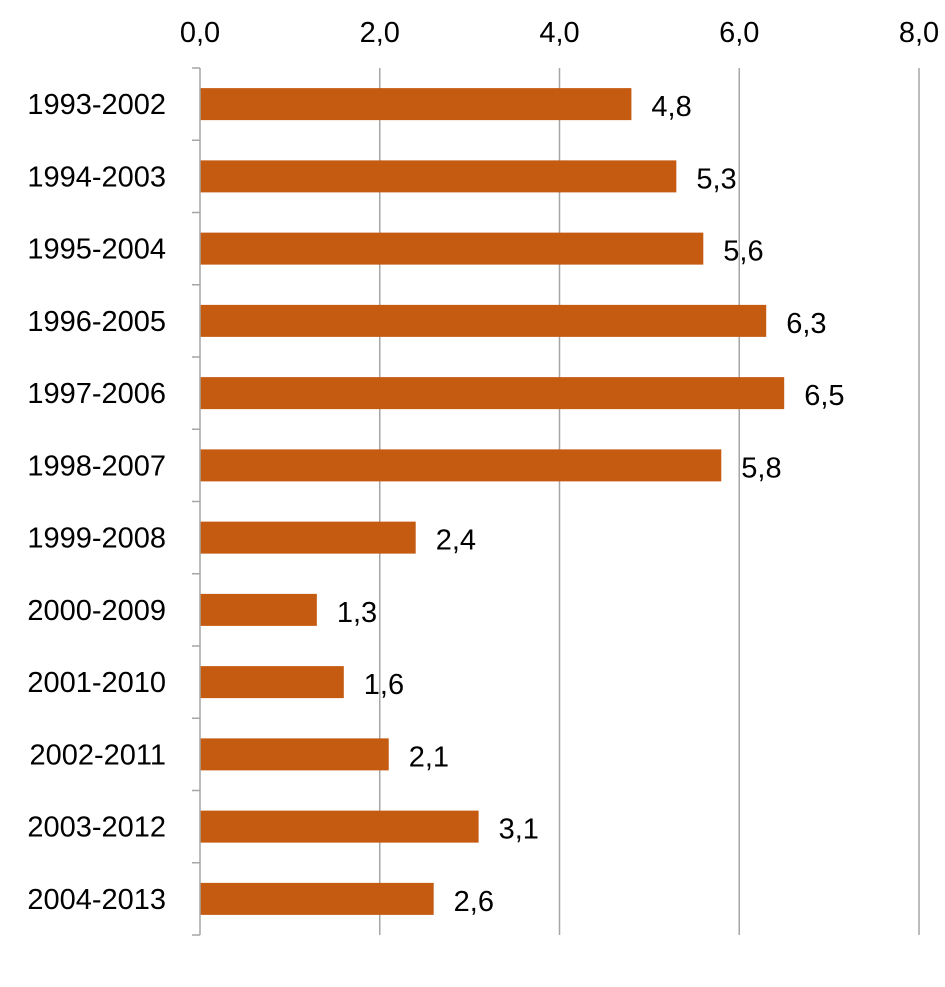 This screenshot has width=945, height=987. Describe the element at coordinates (671, 107) in the screenshot. I see `data-label: 4,8` at that location.